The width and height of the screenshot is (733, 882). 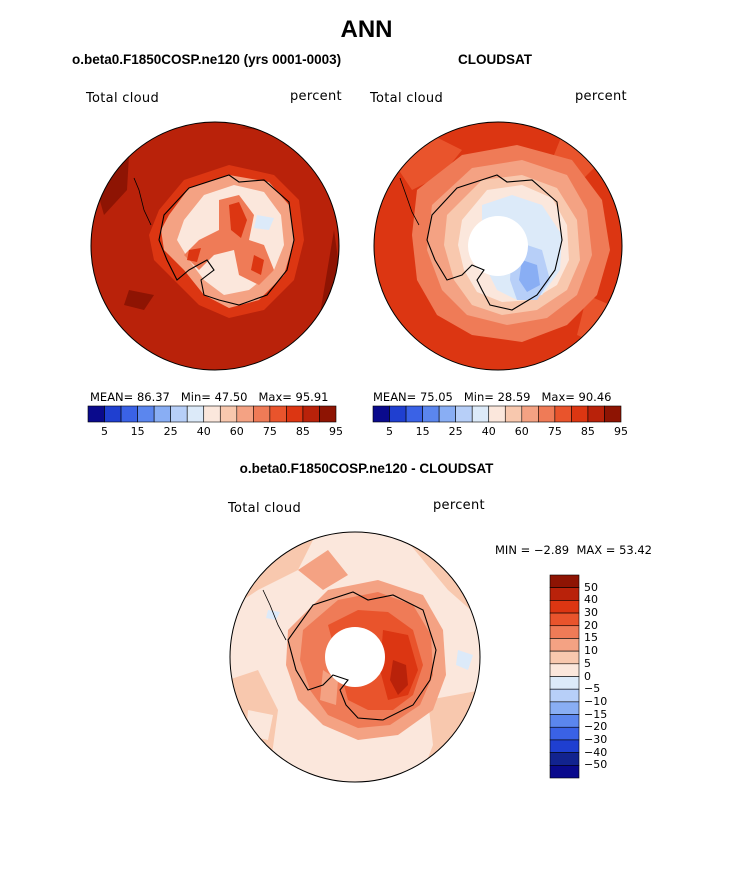 What do you see at coordinates (596, 550) in the screenshot?
I see `diff-max-label: MAX =` at bounding box center [596, 550].